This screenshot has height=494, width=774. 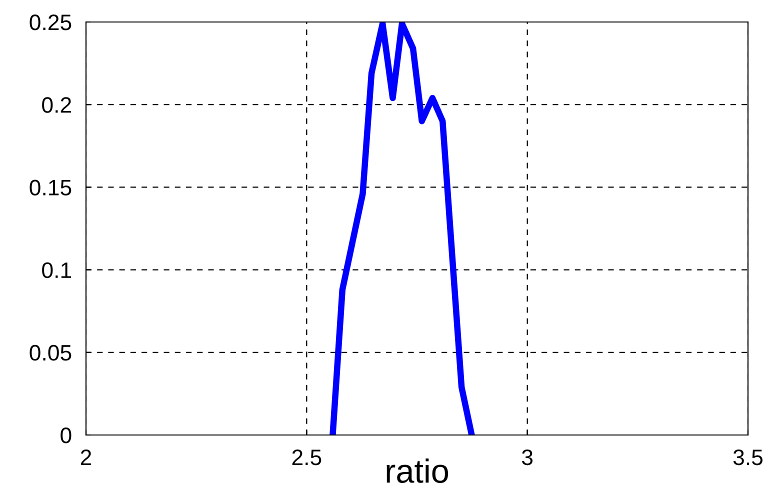 I want to click on y-tick-label: 0.05, so click(x=51, y=352).